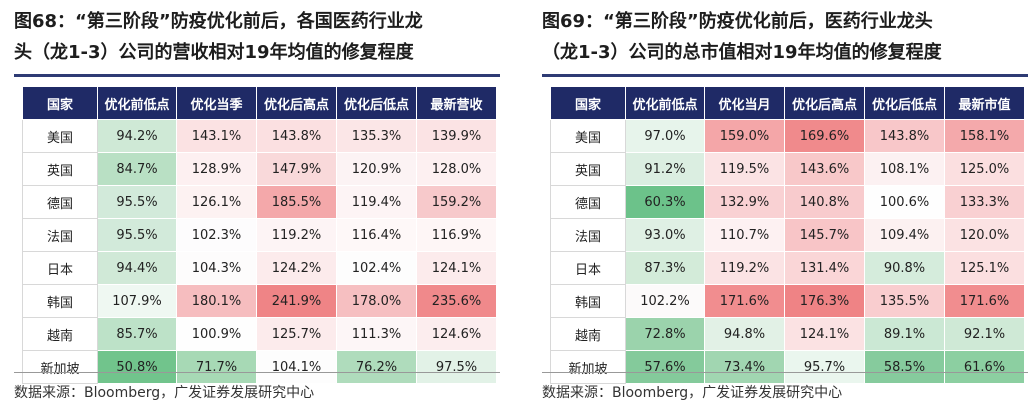  What do you see at coordinates (665, 136) in the screenshot?
I see `value-cell: 97.0%` at bounding box center [665, 136].